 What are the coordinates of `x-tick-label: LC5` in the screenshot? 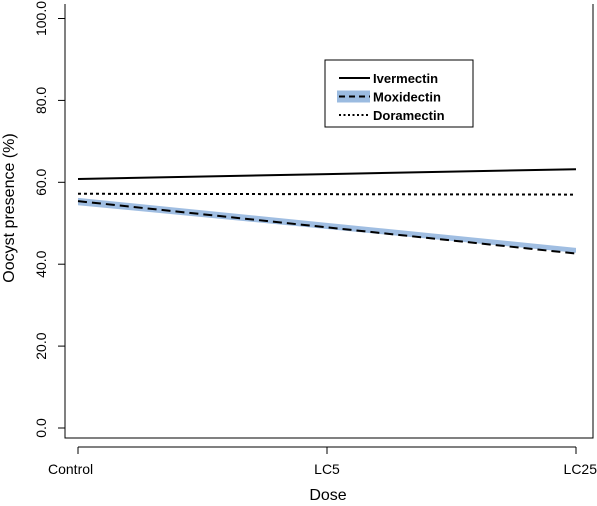 It's located at (327, 469).